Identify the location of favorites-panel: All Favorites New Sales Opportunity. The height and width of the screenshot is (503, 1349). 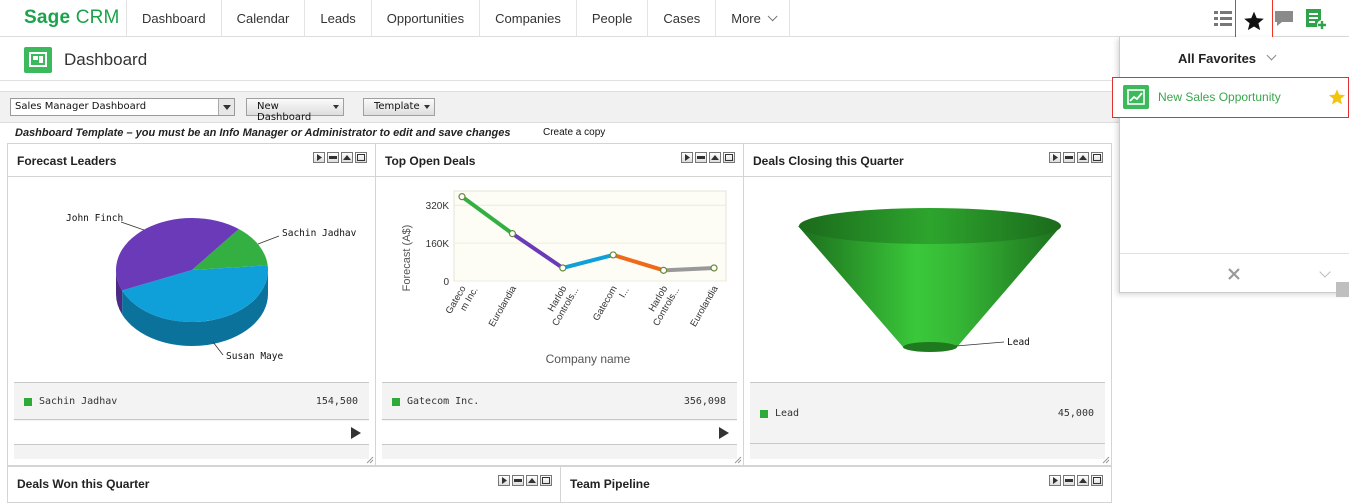
(1230, 165).